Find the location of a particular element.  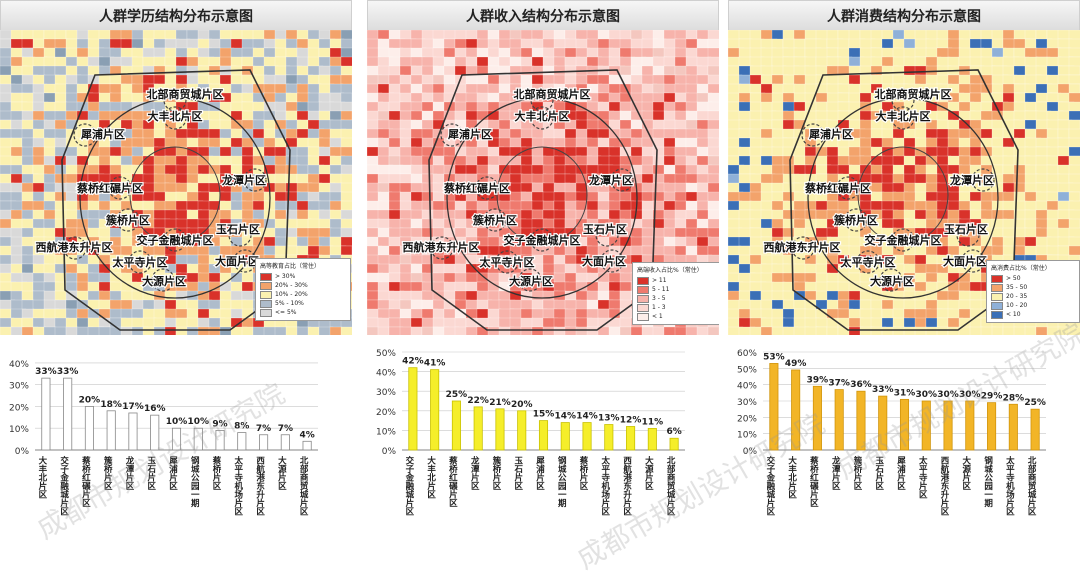

district-marker-yushi is located at coordinates (607, 235).